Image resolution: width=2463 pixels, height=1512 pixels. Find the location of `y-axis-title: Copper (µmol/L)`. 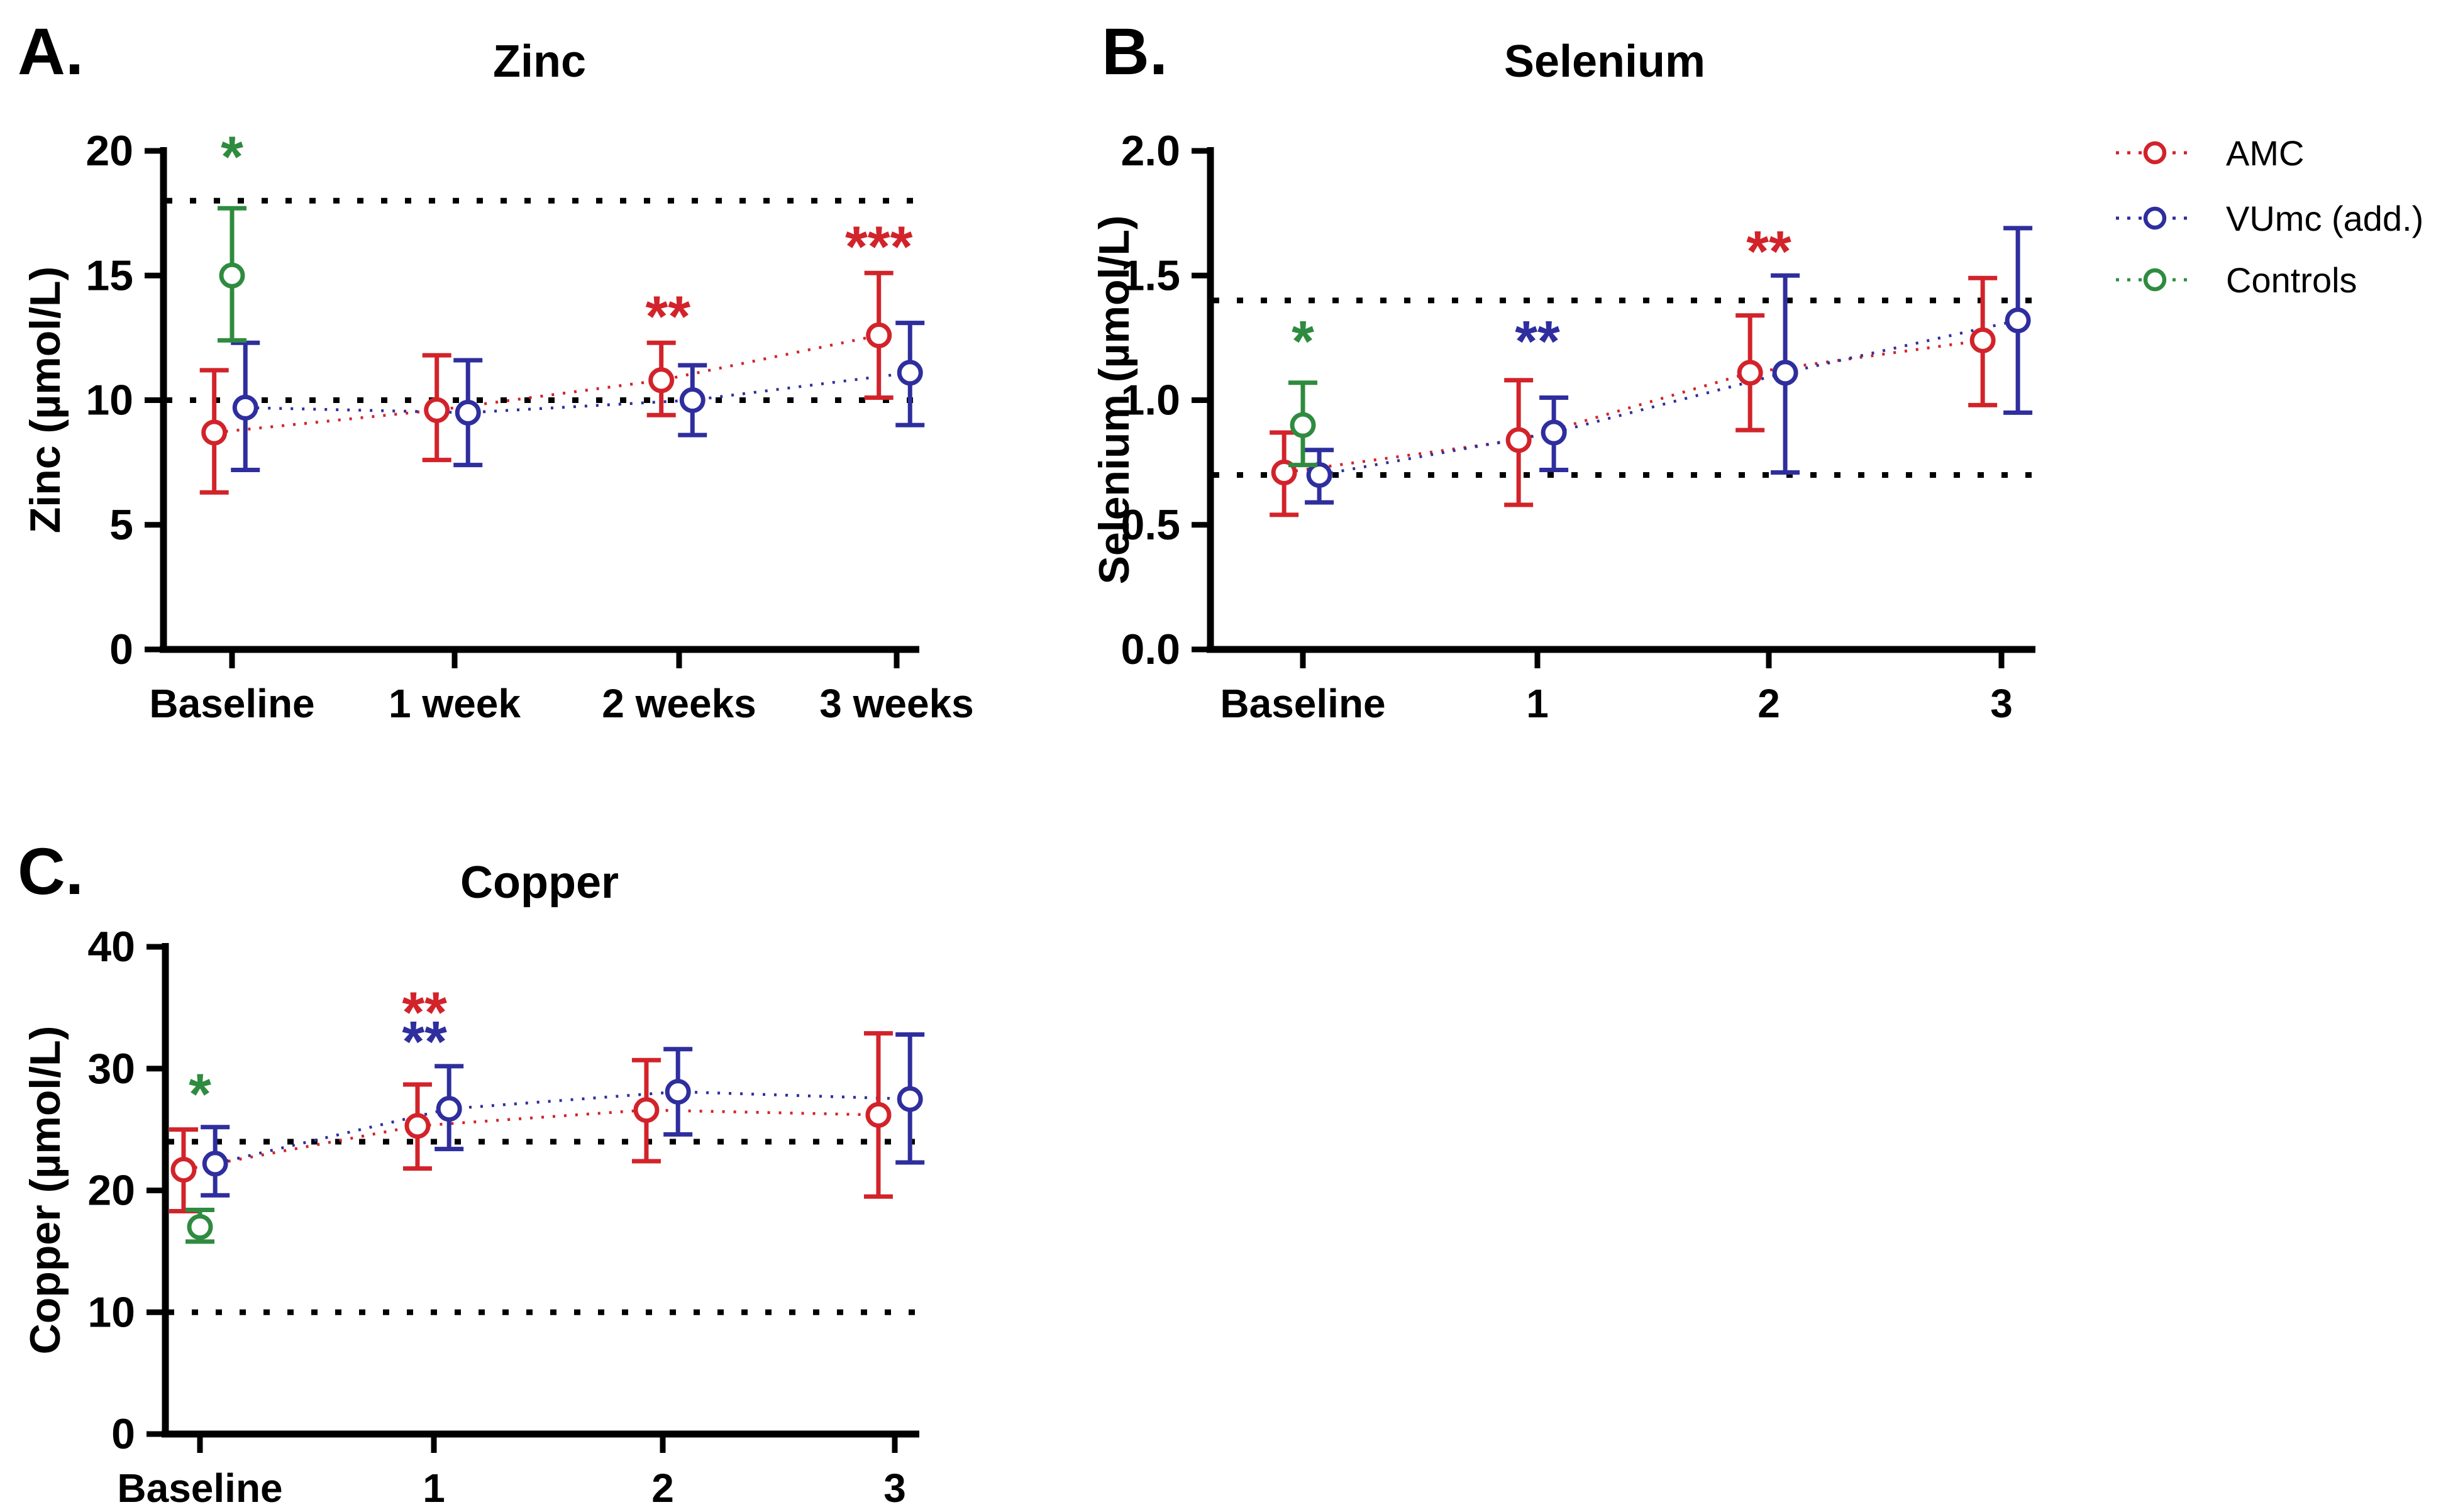

y-axis-title: Copper (µmol/L) is located at coordinates (45, 1191).